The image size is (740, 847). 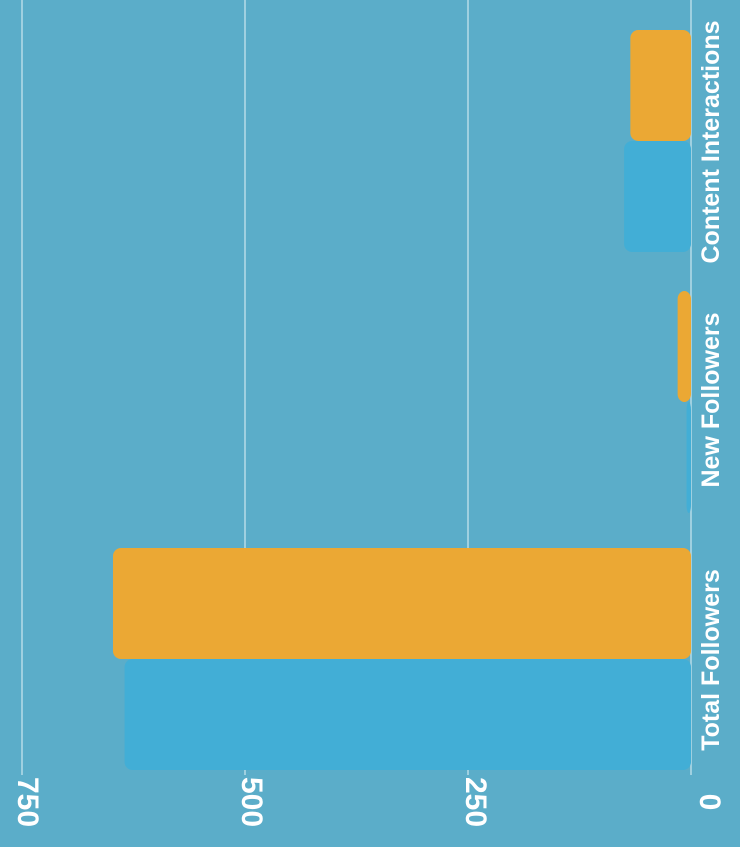 What do you see at coordinates (251, 802) in the screenshot?
I see `value-tick-label-500: 500` at bounding box center [251, 802].